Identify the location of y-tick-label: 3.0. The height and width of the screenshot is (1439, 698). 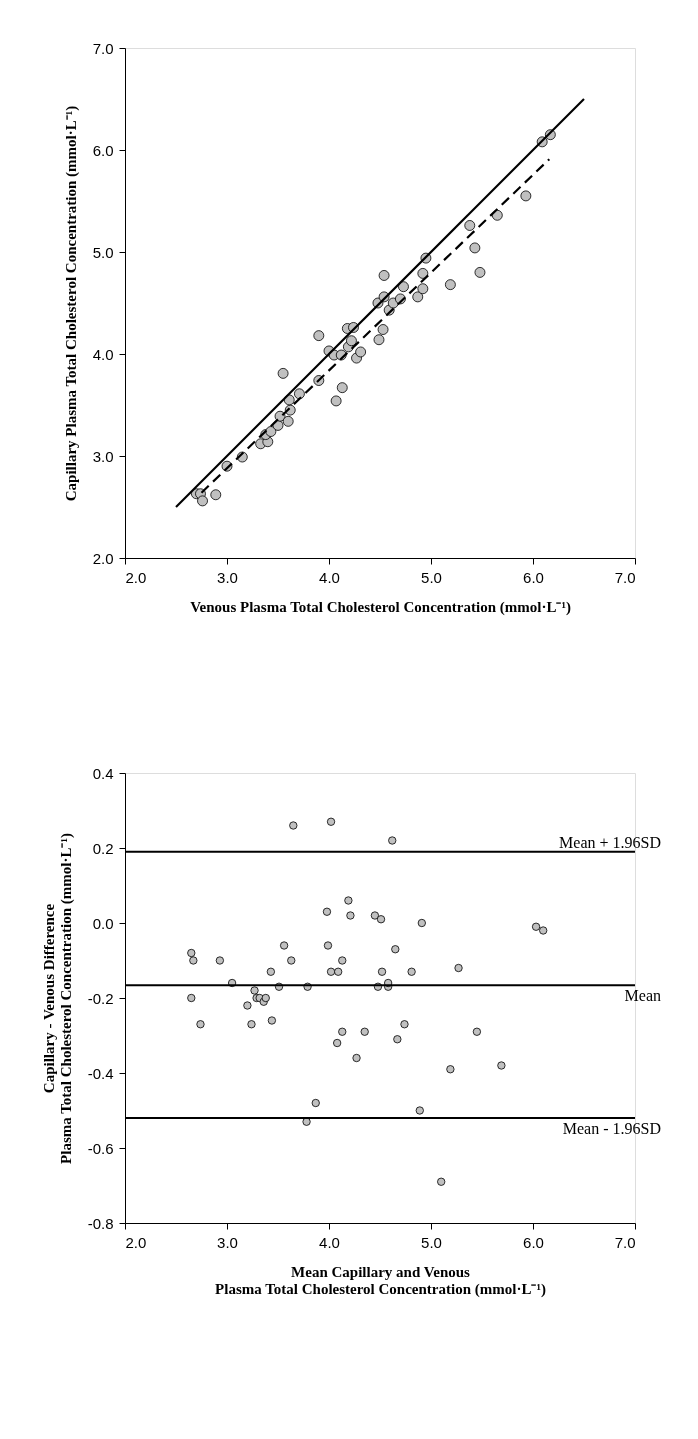
(103, 456).